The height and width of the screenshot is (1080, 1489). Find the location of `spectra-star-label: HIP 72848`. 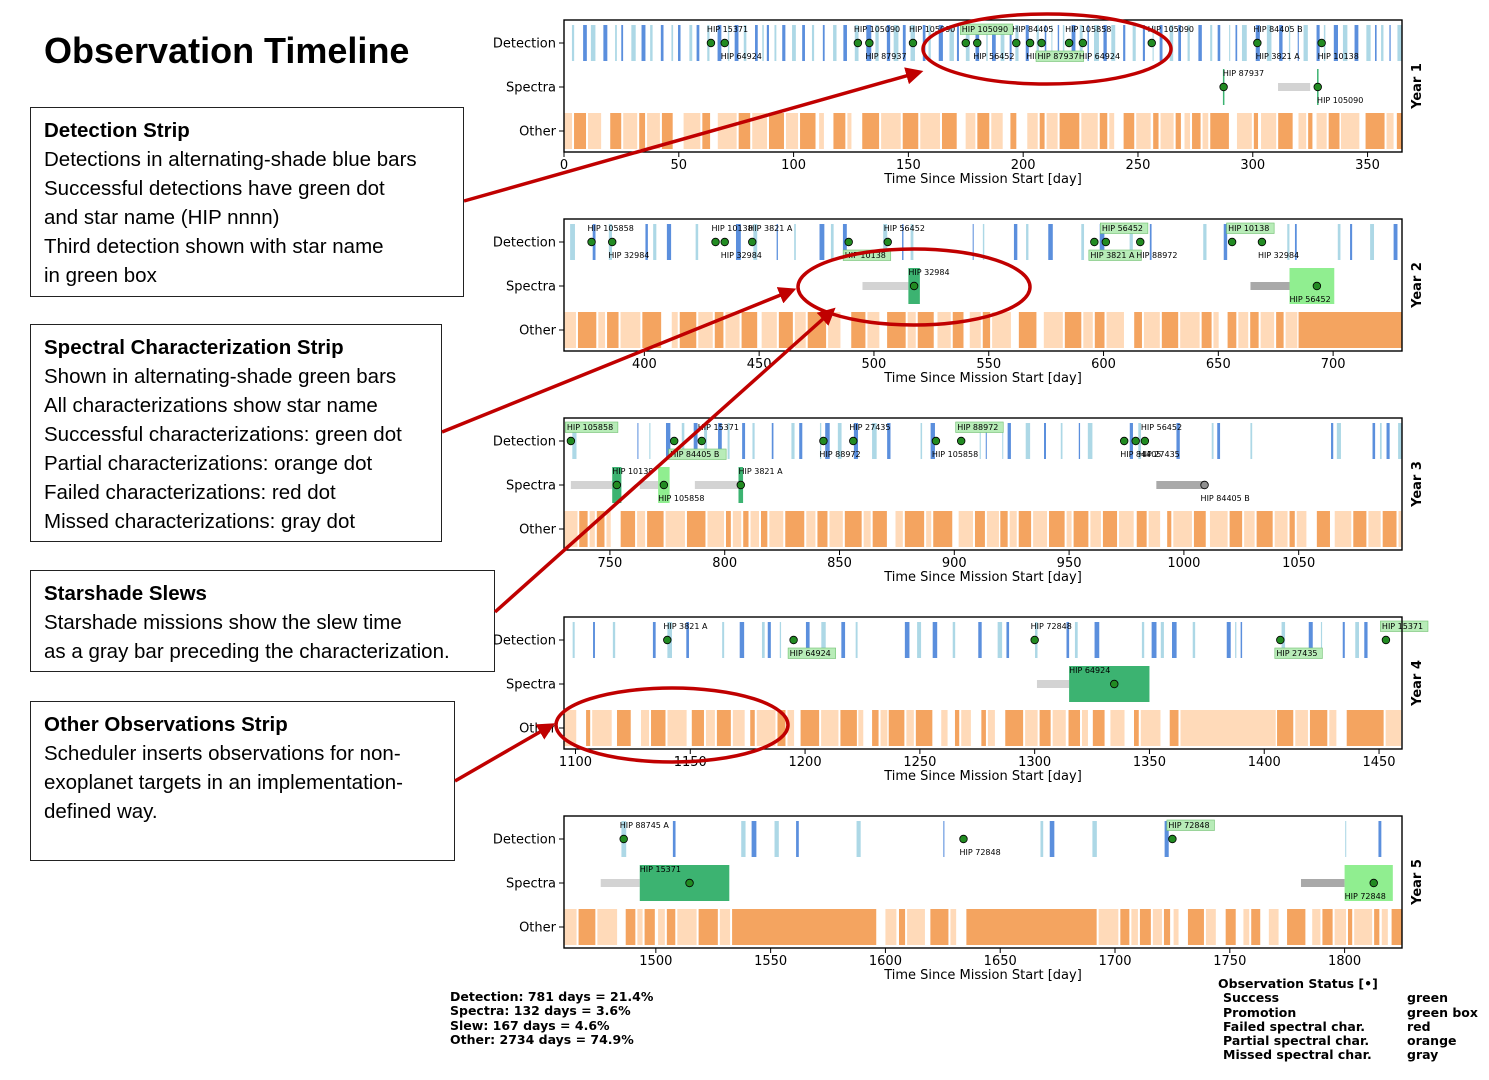

spectra-star-label: HIP 72848 is located at coordinates (1365, 896).